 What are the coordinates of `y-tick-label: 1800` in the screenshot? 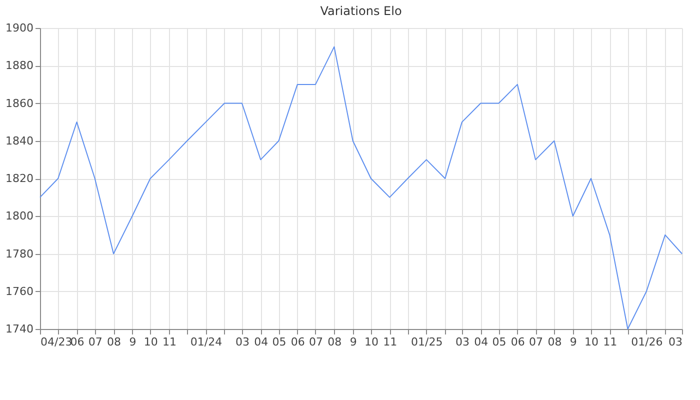 It's located at (20, 216).